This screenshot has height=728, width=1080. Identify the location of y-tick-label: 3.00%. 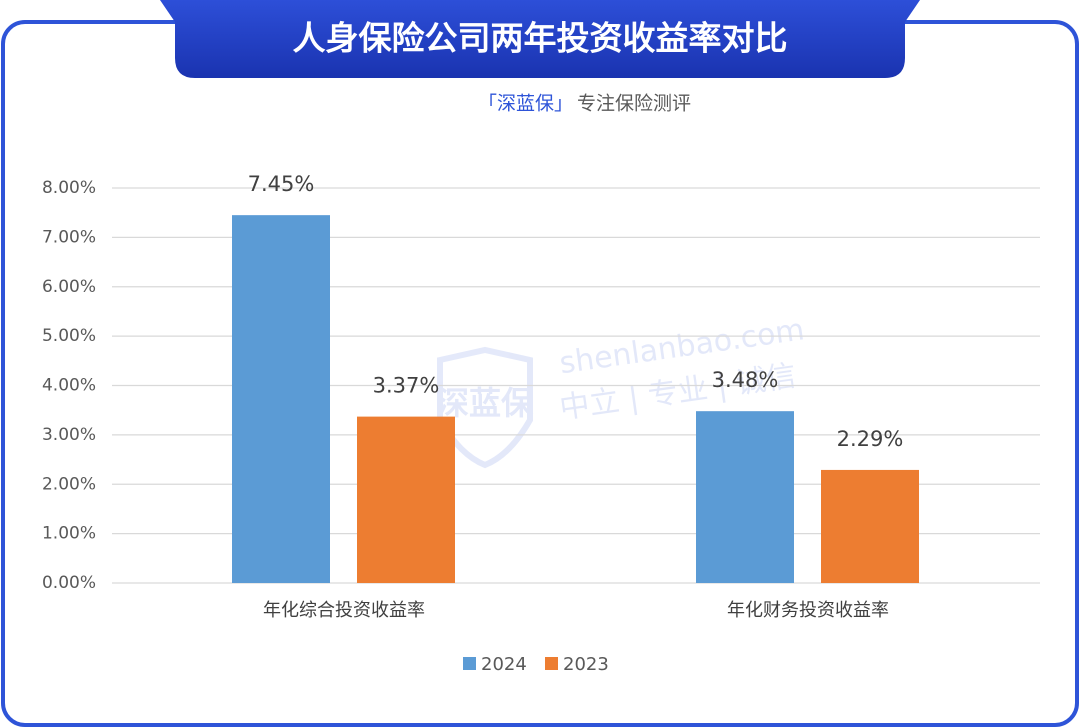
(69, 435).